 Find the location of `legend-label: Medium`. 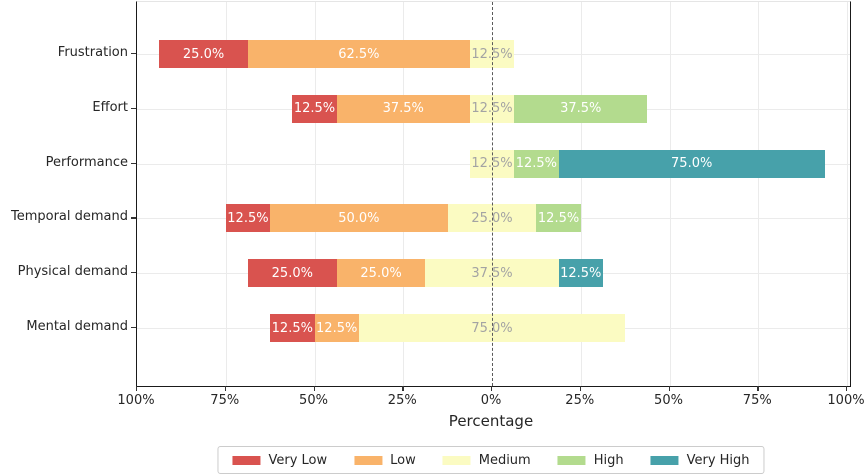

legend-label: Medium is located at coordinates (504, 460).